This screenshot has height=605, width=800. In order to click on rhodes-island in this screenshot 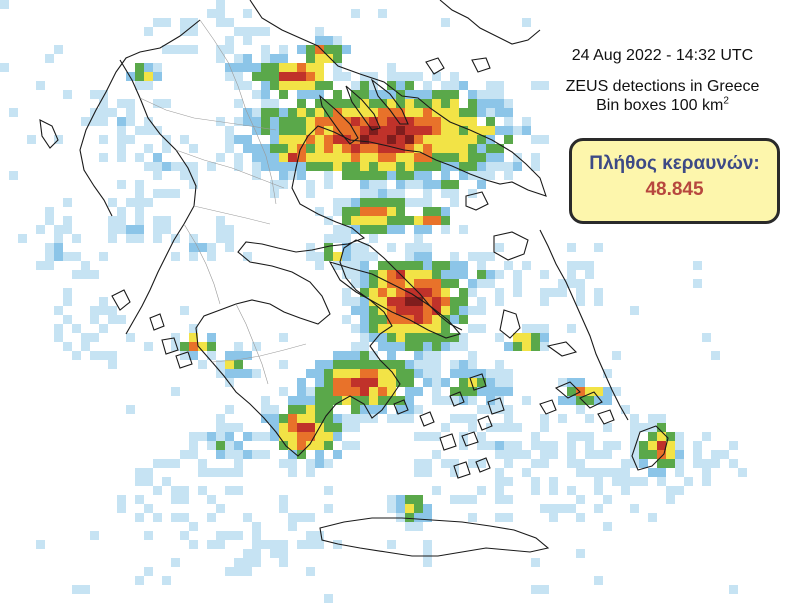, I will do `click(650, 448)`.